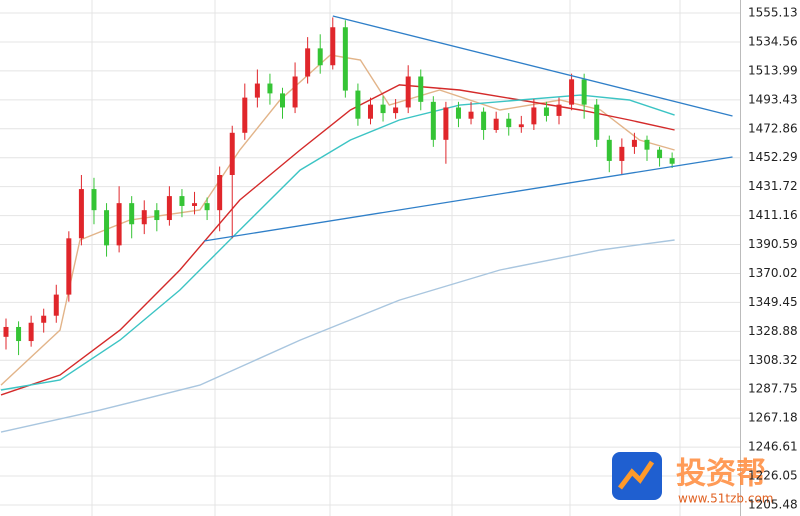  I want to click on y-tick-label: 1411.16, so click(773, 215).